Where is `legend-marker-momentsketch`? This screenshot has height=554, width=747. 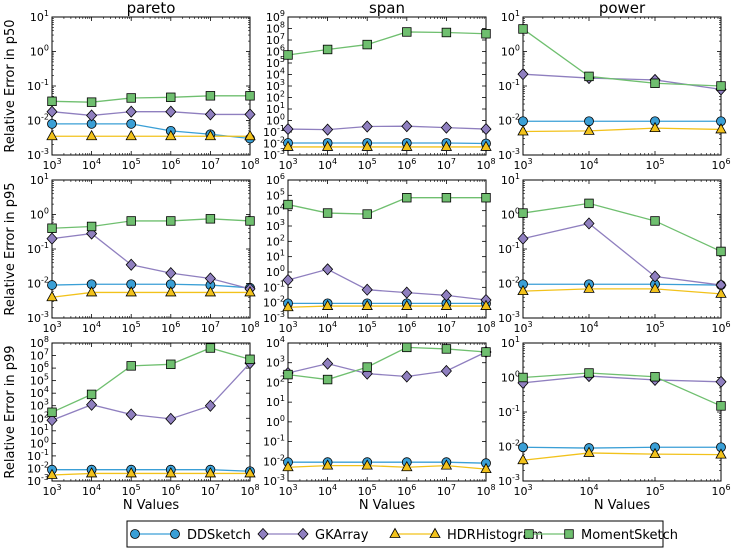
legend-marker-momentsketch is located at coordinates (569, 534).